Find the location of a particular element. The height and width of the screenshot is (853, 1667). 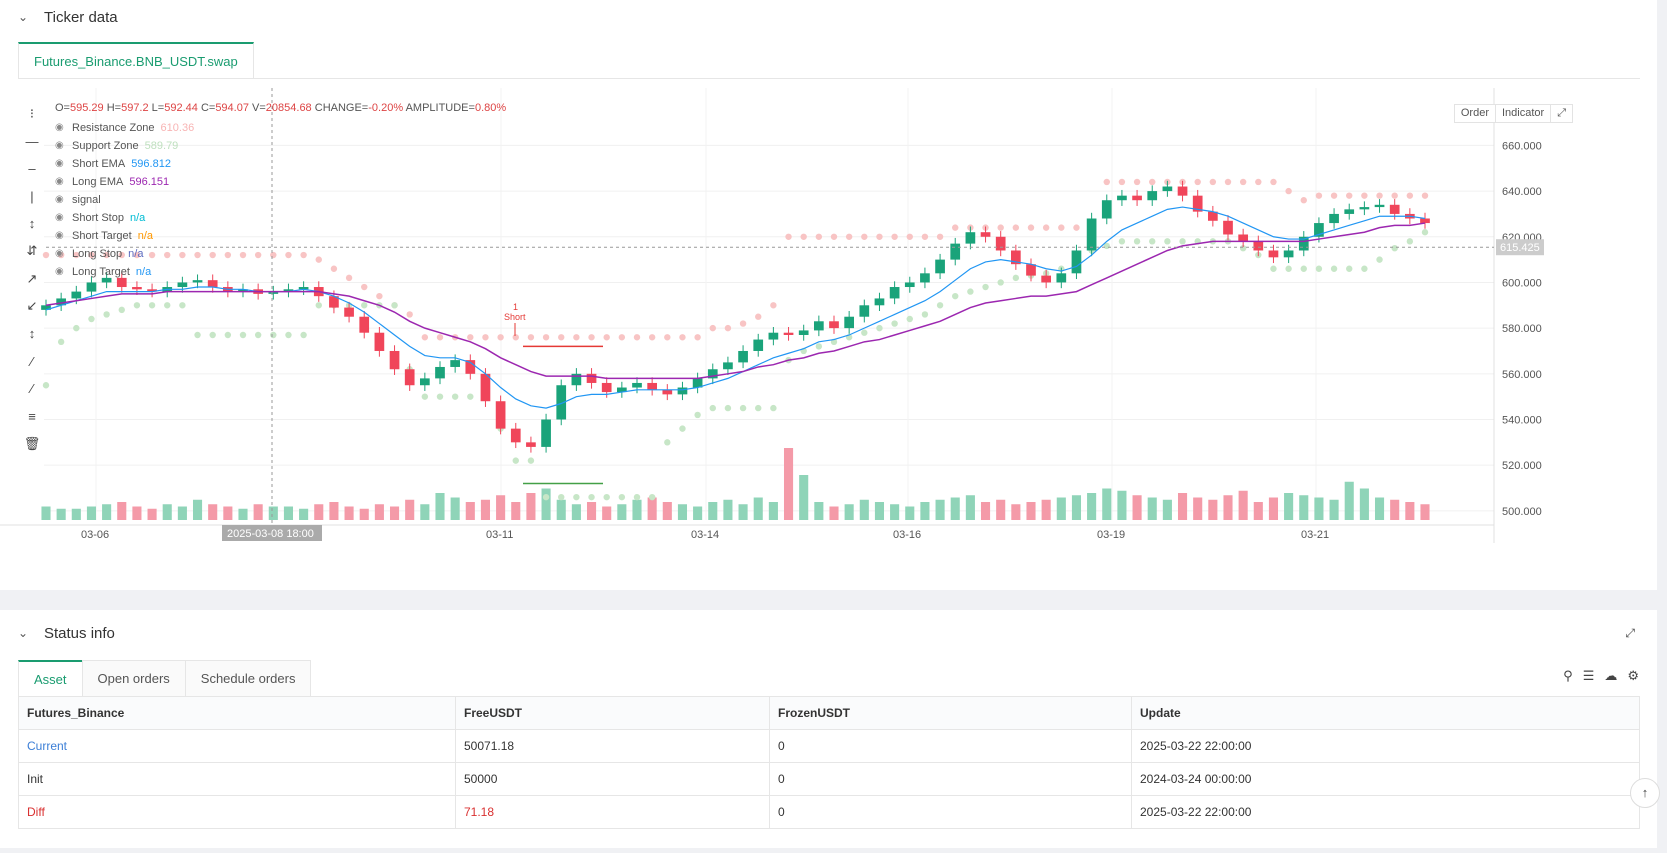

indicator-button: Indicator is located at coordinates (1523, 113).